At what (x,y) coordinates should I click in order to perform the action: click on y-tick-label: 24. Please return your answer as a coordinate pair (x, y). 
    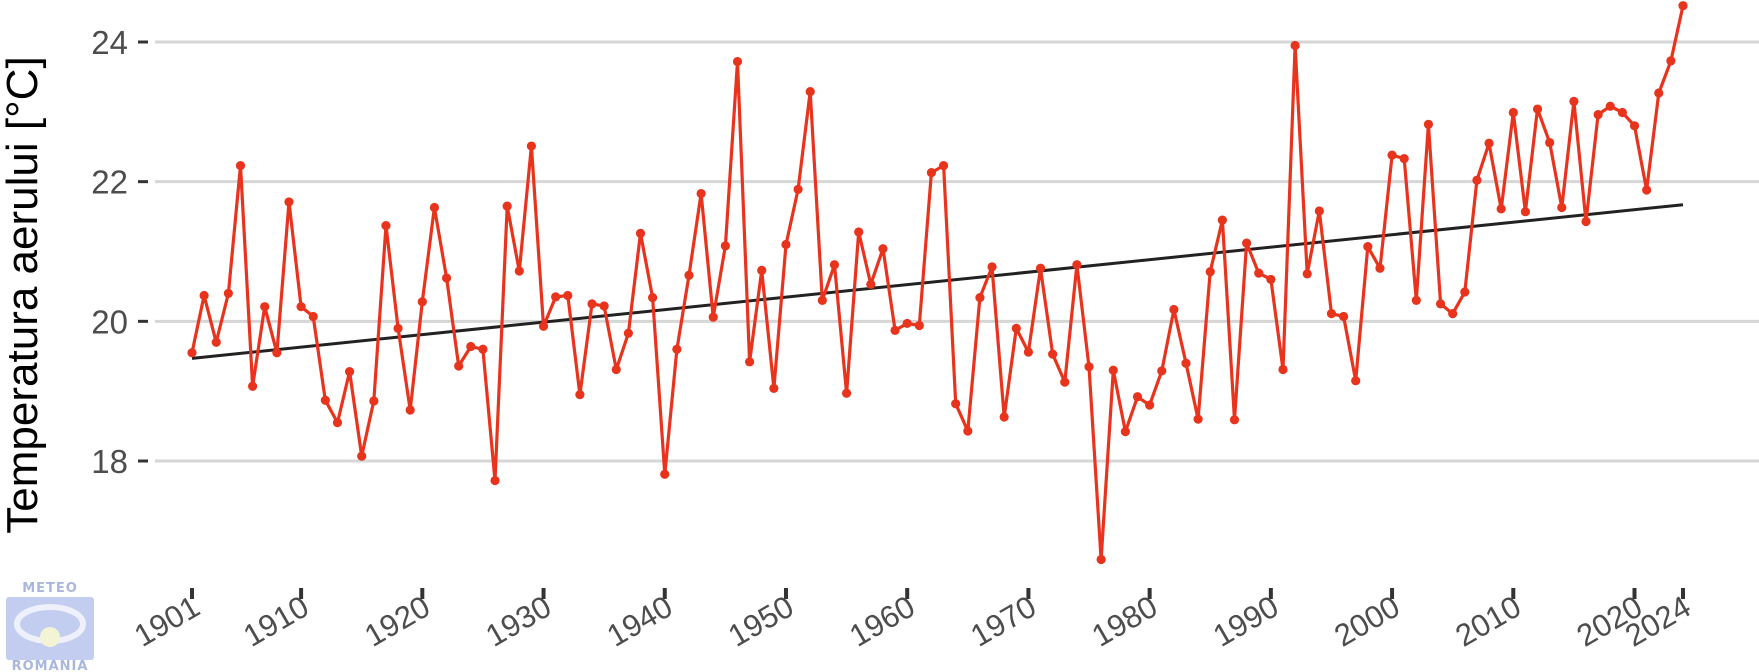
    Looking at the image, I should click on (109, 42).